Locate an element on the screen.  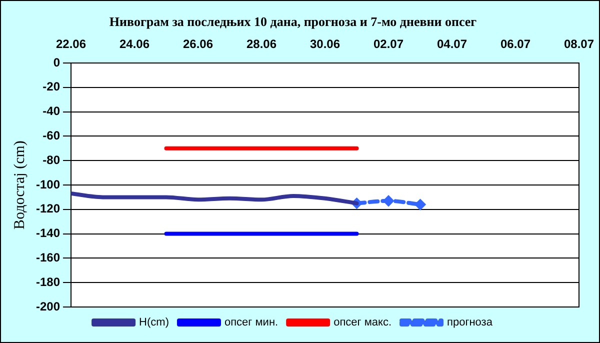
x-tick-label: 08.07 is located at coordinates (579, 44).